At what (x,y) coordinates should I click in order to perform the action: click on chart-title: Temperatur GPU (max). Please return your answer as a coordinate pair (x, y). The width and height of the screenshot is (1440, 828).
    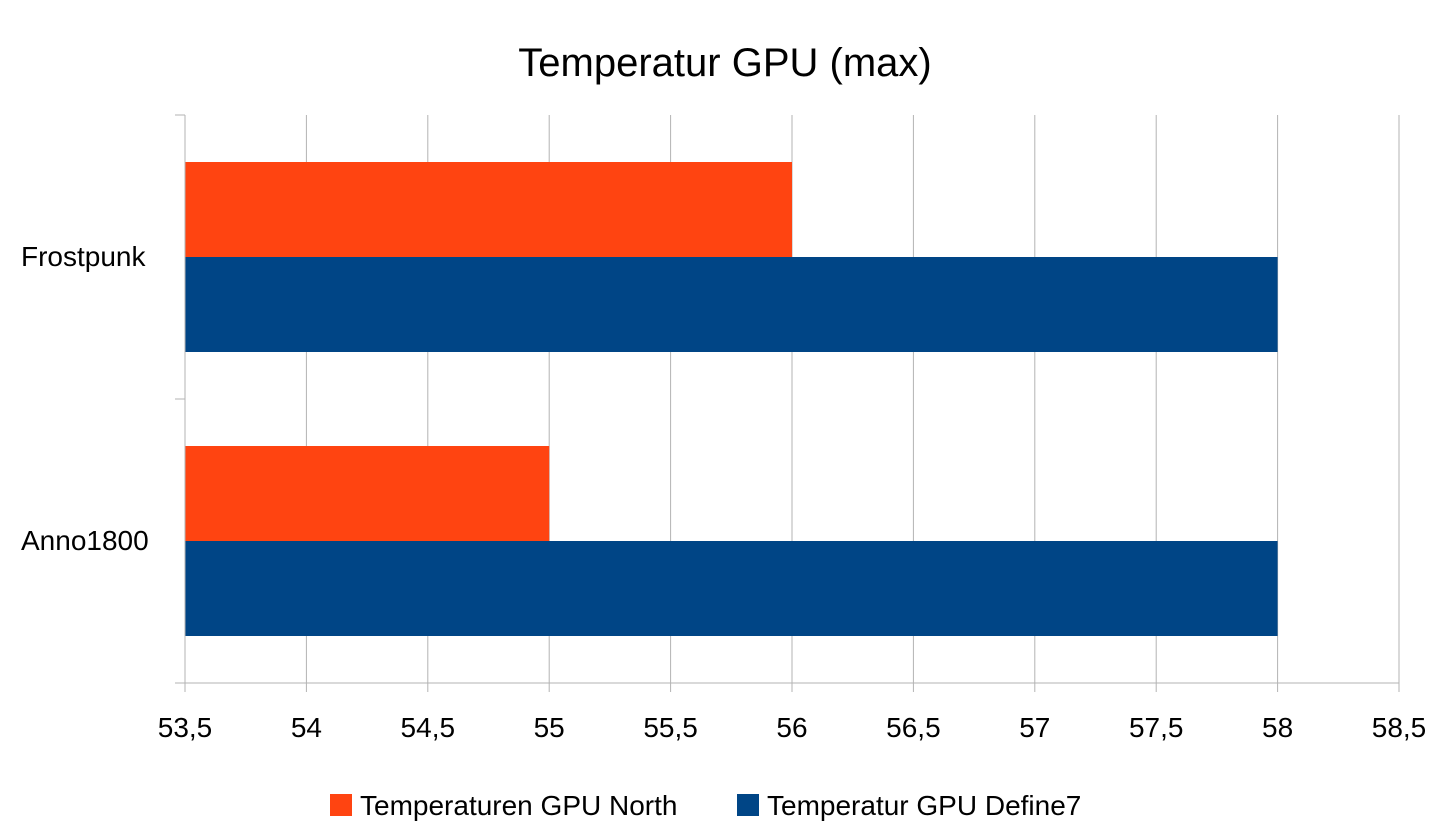
    Looking at the image, I should click on (724, 63).